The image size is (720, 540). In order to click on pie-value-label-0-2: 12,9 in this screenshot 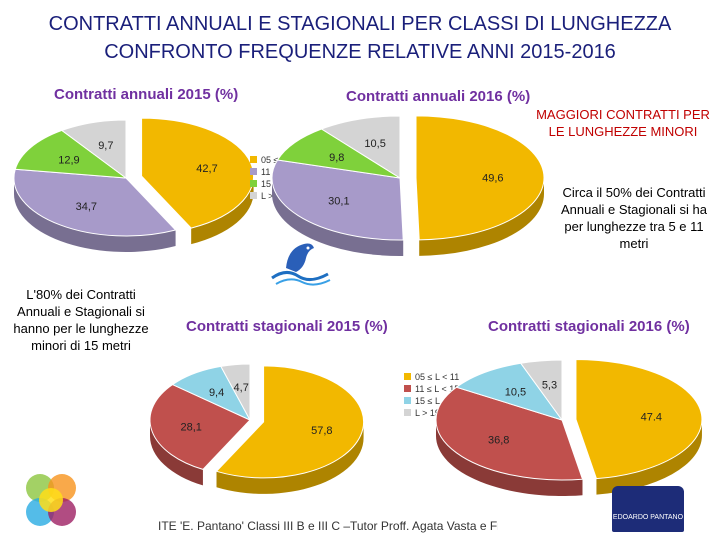, I will do `click(68, 161)`.